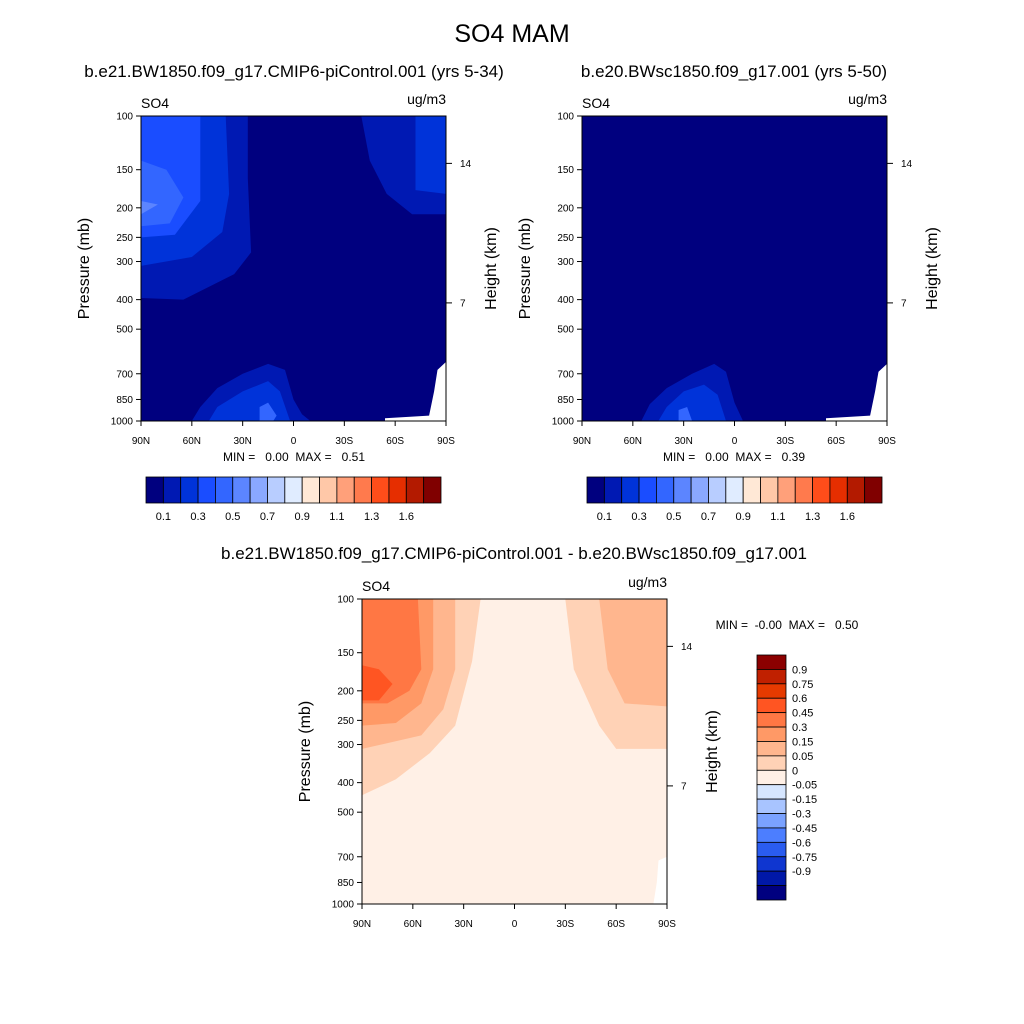 The image size is (1024, 1024). What do you see at coordinates (801, 843) in the screenshot?
I see `colorbar-label: -0.6` at bounding box center [801, 843].